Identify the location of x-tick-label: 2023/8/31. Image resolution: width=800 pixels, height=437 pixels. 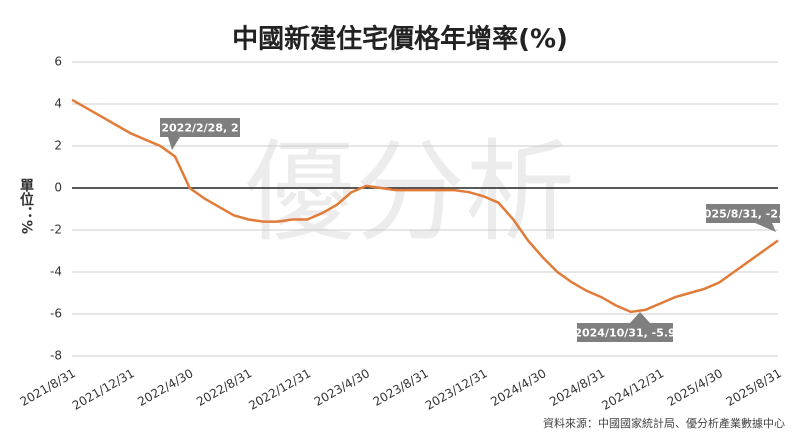
(401, 387).